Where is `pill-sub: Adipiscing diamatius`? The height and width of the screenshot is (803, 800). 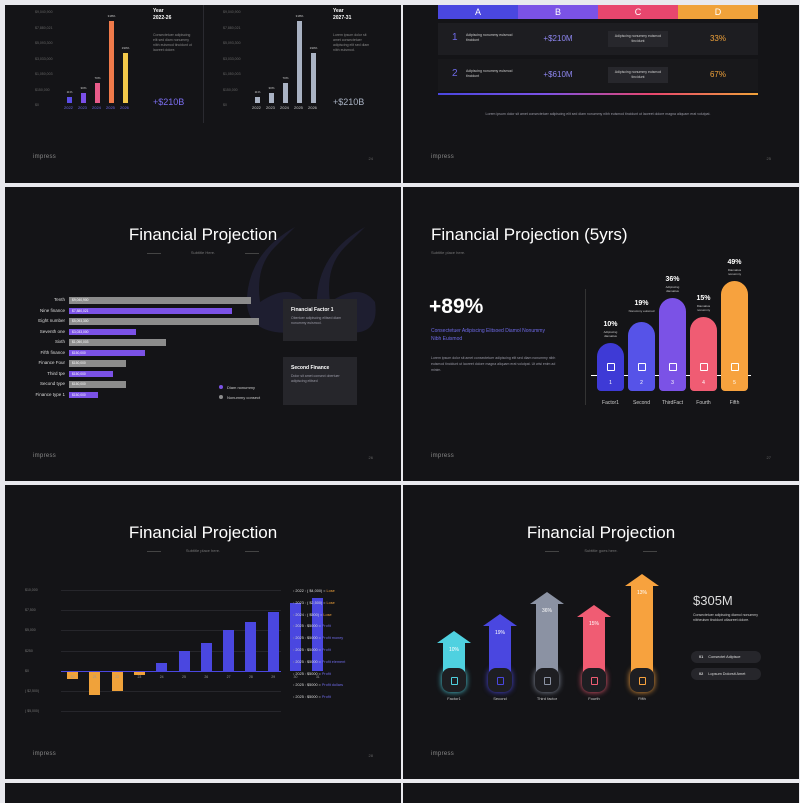 pill-sub: Adipiscing diamatius is located at coordinates (672, 289).